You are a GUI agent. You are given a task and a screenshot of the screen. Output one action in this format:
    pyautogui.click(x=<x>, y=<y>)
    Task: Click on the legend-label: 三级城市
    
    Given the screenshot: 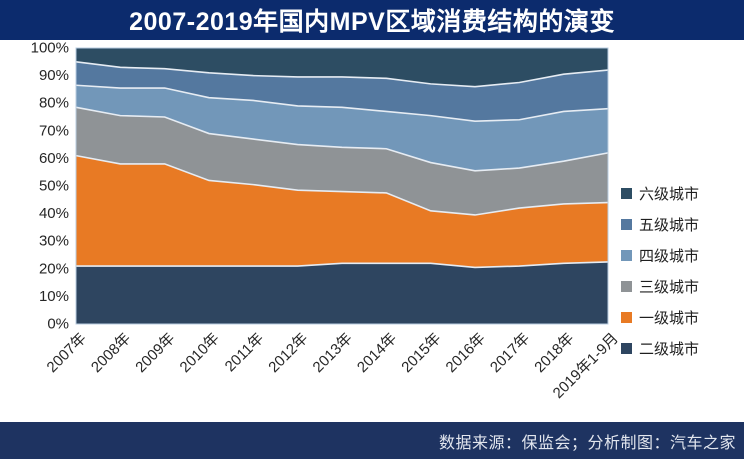 What is the action you would take?
    pyautogui.click(x=669, y=287)
    